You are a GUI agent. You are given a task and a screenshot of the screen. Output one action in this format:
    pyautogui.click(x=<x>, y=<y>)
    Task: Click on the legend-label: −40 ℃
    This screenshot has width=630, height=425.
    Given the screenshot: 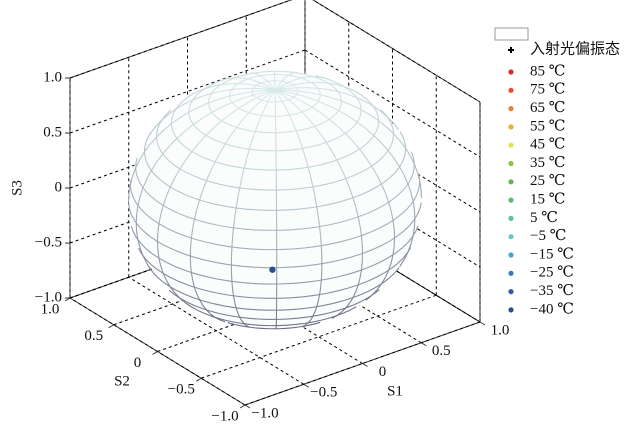 What is the action you would take?
    pyautogui.click(x=552, y=309)
    